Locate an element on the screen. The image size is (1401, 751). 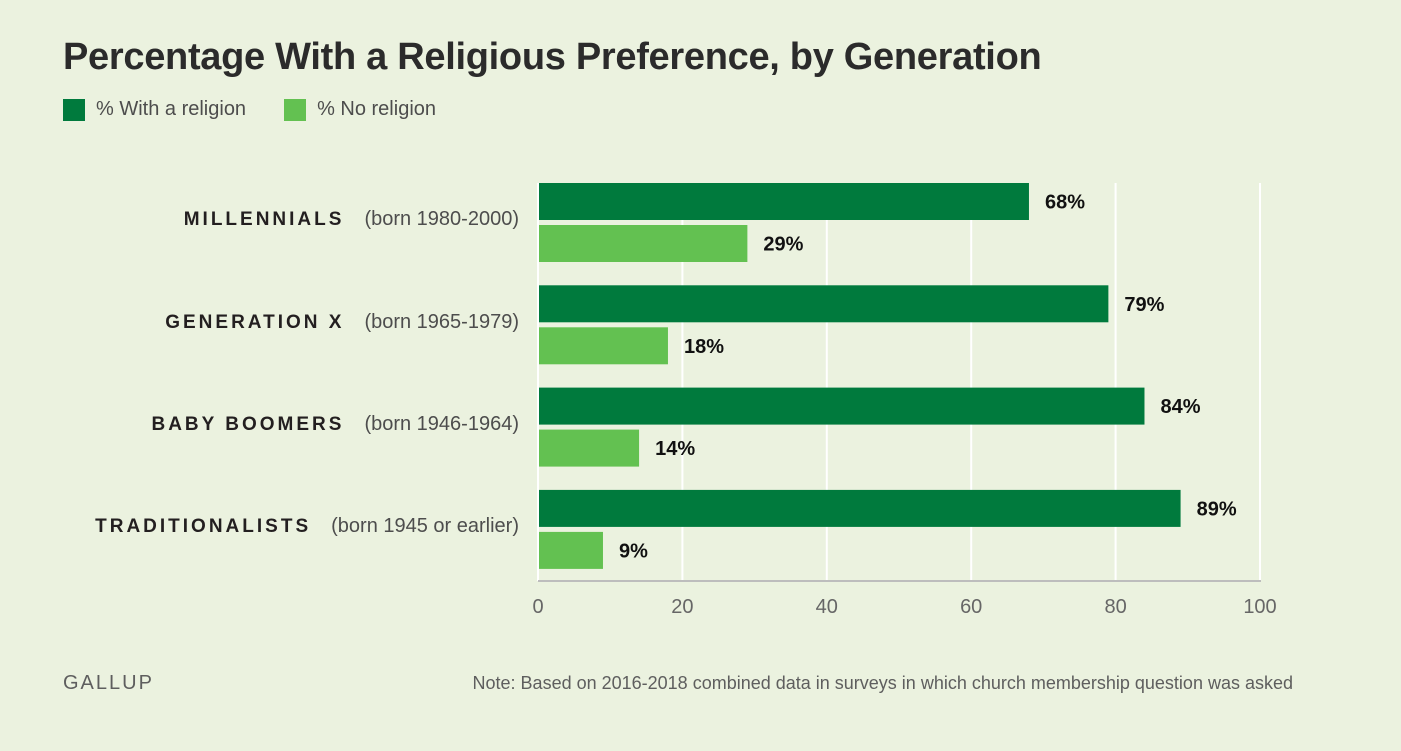
legend-item-no-religion: % No religion is located at coordinates (360, 109).